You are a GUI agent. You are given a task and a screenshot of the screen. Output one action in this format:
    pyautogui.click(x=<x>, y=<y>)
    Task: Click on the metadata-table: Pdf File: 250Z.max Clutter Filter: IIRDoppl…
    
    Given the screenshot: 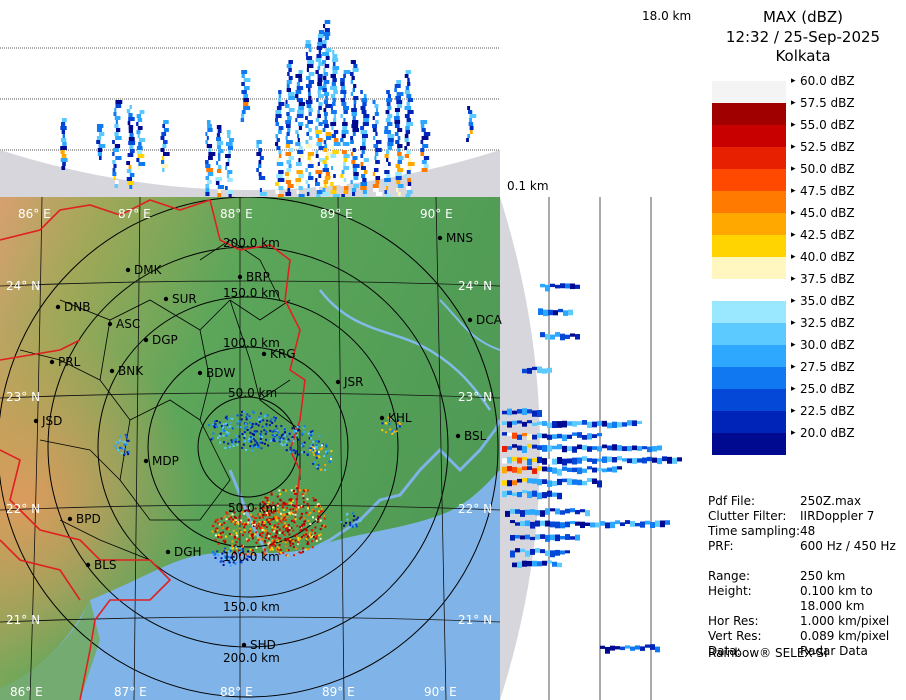 What is the action you would take?
    pyautogui.click(x=806, y=576)
    